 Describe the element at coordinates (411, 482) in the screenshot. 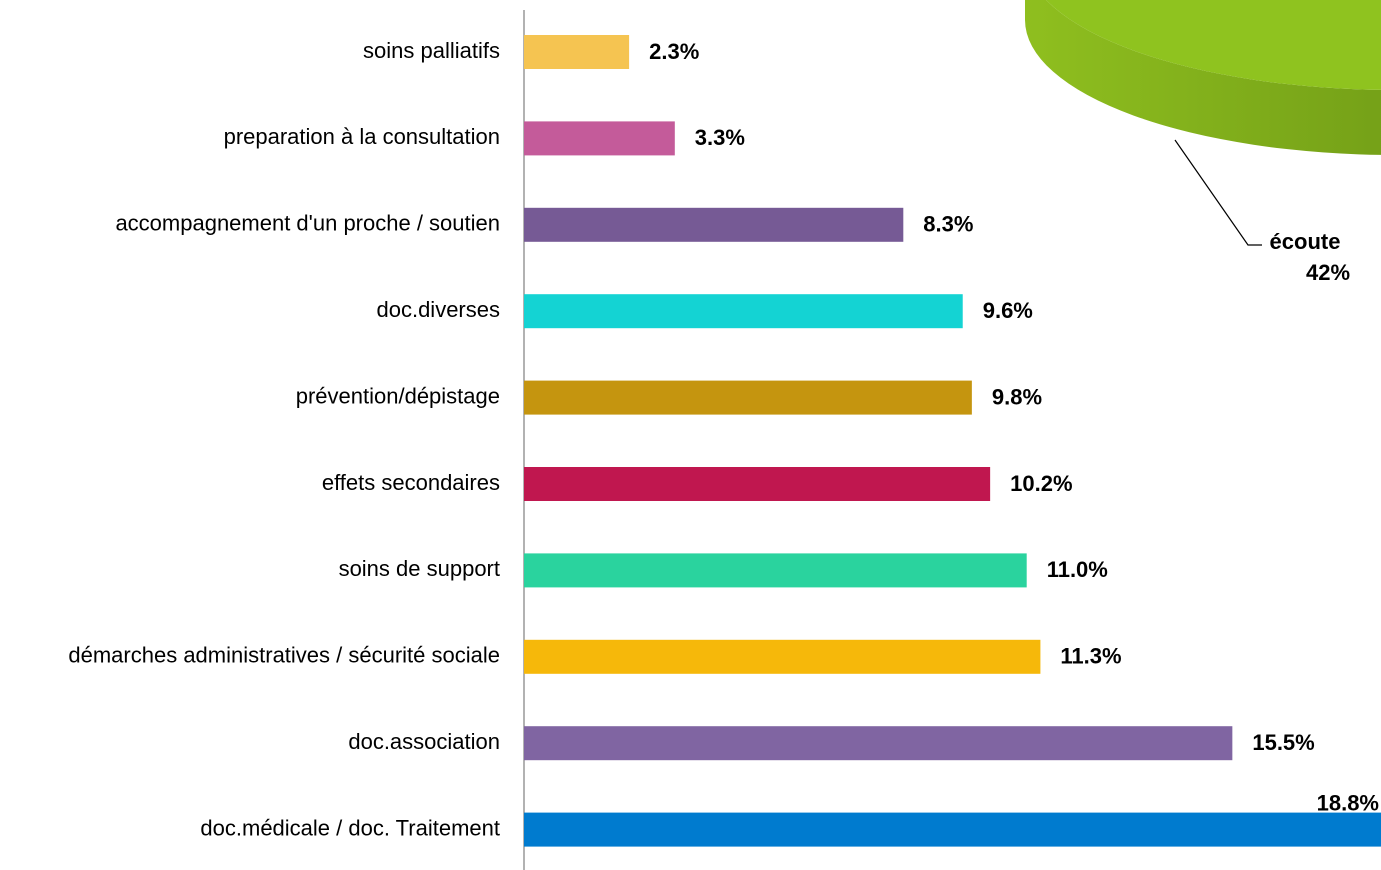

I see `category-label: effets secondaires` at that location.